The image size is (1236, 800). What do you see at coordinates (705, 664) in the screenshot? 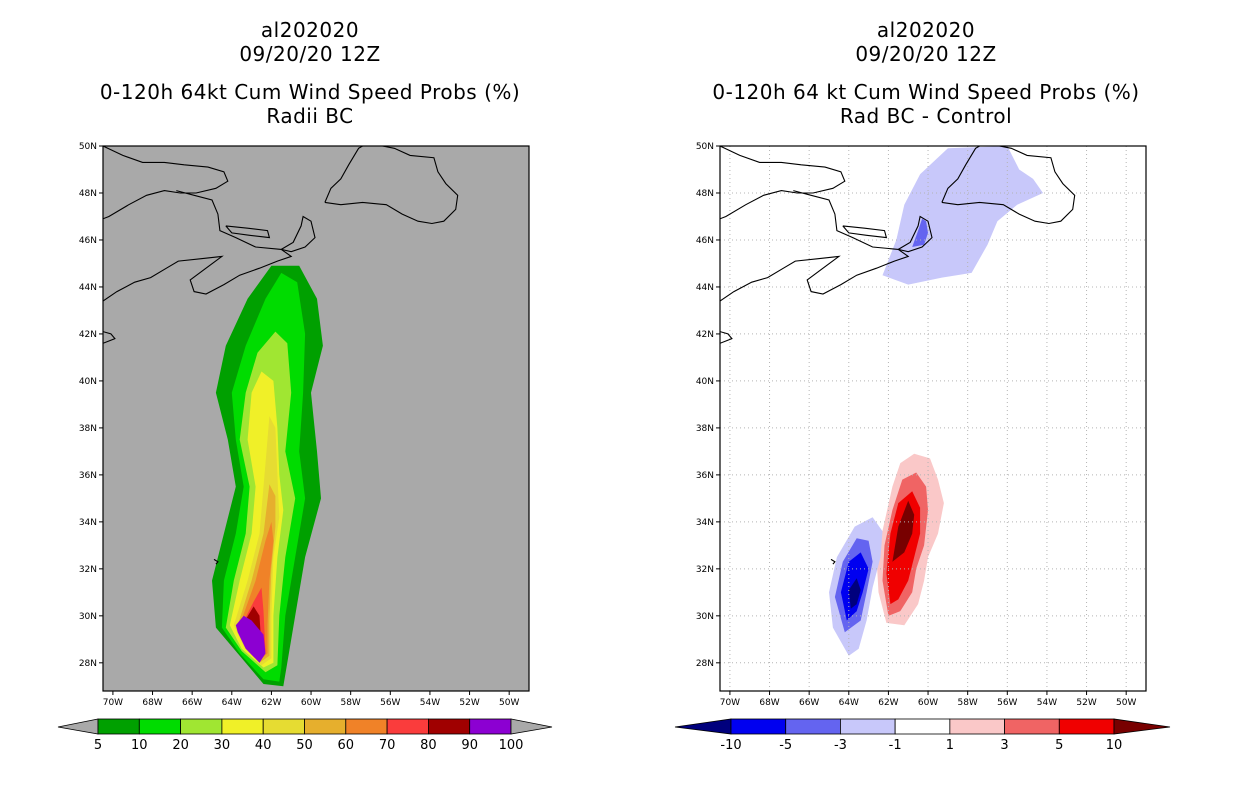
I see `right-ytick-label-28N: 28N` at bounding box center [705, 664].